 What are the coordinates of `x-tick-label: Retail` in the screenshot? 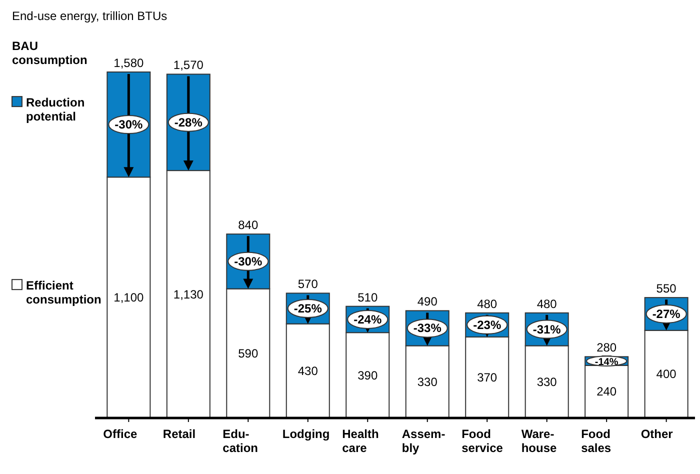 It's located at (179, 434).